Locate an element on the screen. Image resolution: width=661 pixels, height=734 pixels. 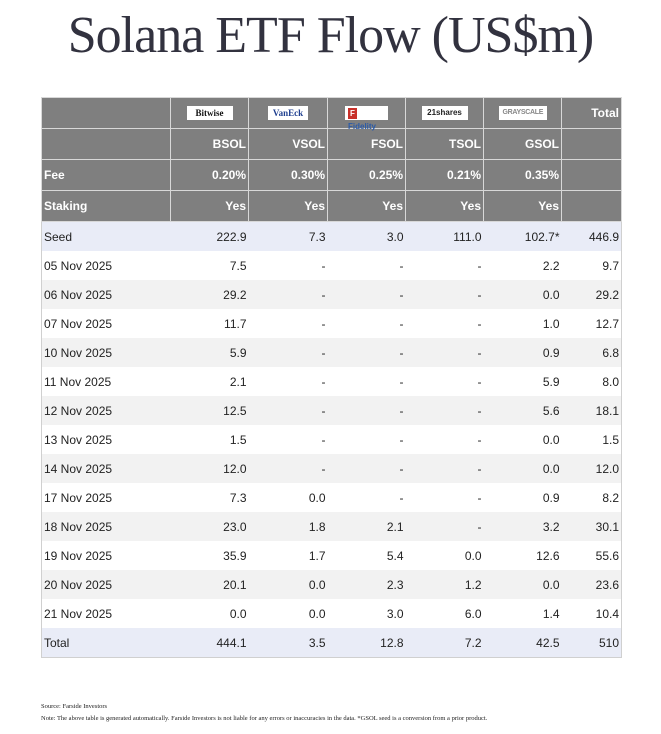
fee-label: Fee is located at coordinates (106, 175).